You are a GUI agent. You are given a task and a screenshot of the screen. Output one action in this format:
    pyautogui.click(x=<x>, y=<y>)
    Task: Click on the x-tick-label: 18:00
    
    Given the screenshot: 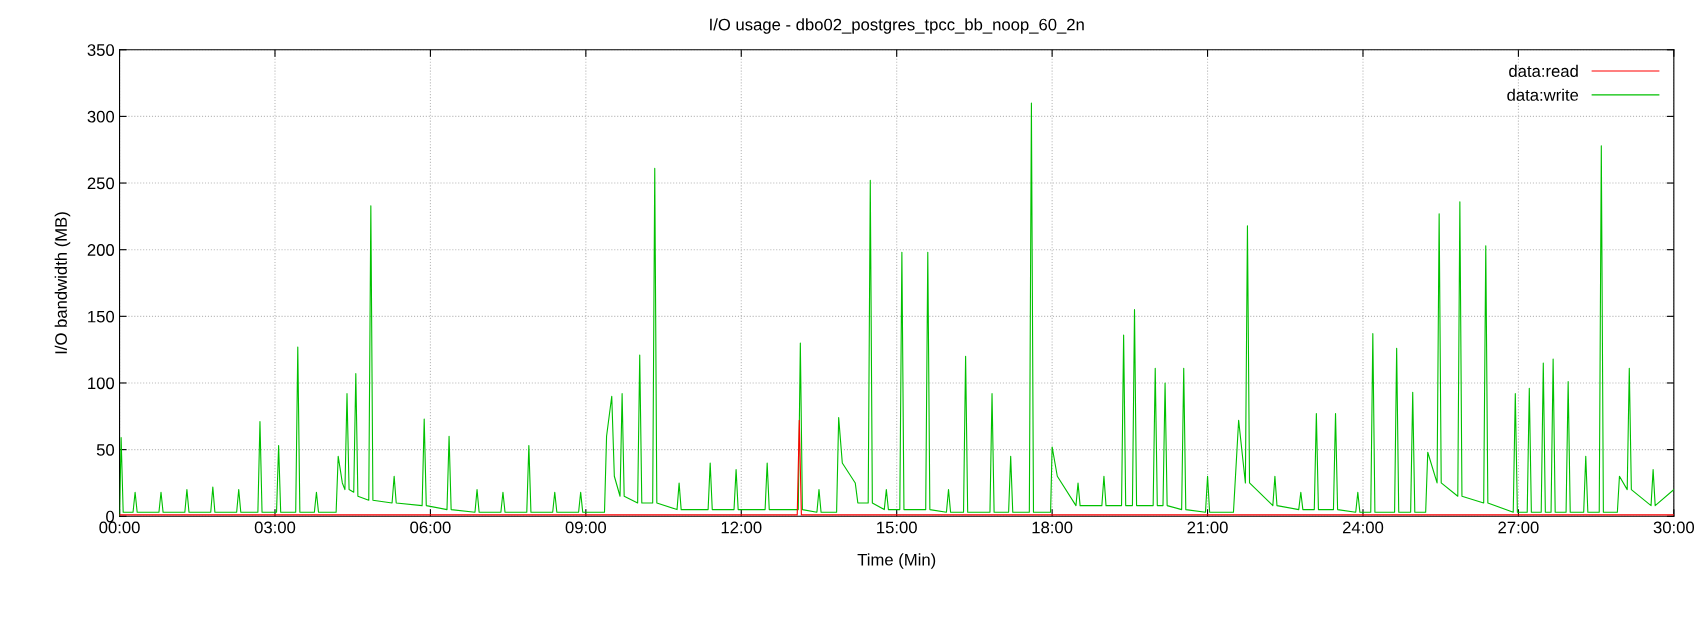 What is the action you would take?
    pyautogui.click(x=1052, y=527)
    